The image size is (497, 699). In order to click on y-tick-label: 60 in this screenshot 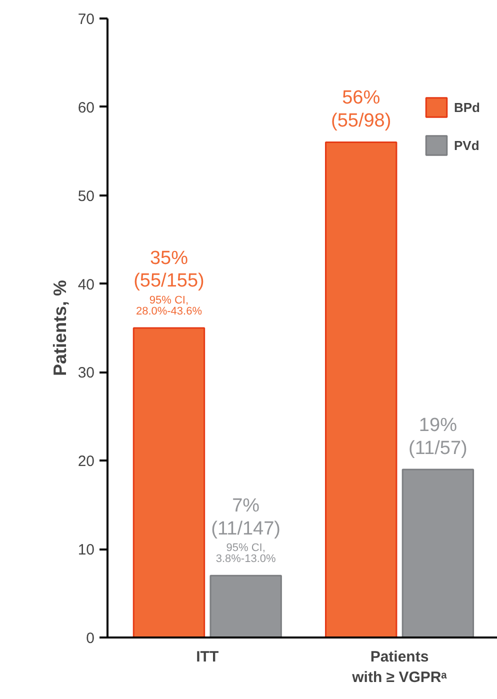, I will do `click(86, 107)`.